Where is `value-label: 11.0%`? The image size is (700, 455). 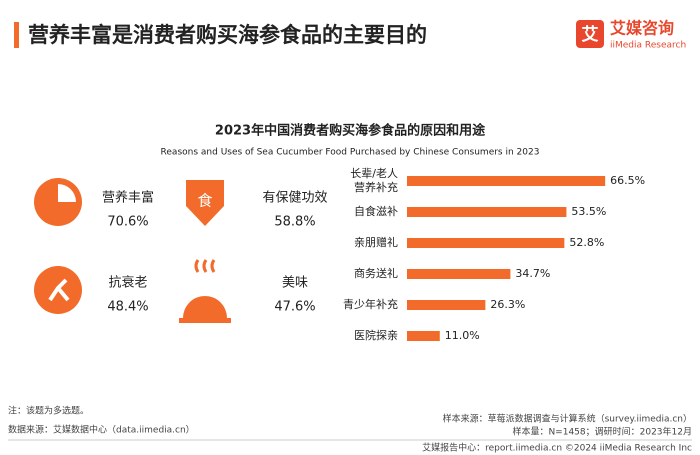 value-label: 11.0% is located at coordinates (462, 335).